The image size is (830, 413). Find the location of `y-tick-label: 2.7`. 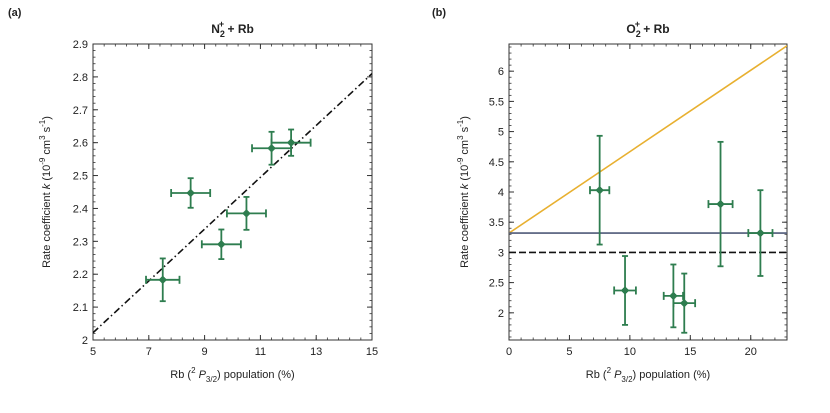

y-tick-label: 2.7 is located at coordinates (80, 111).